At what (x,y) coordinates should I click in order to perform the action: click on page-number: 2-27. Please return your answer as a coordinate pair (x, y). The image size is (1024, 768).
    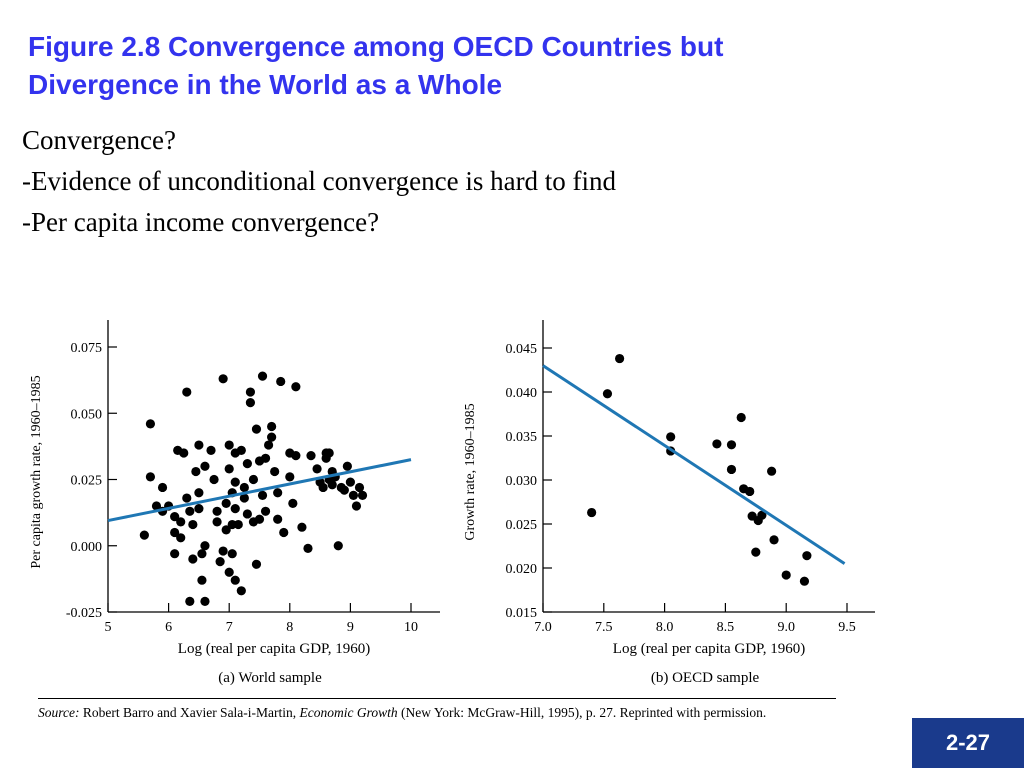
    Looking at the image, I should click on (968, 742).